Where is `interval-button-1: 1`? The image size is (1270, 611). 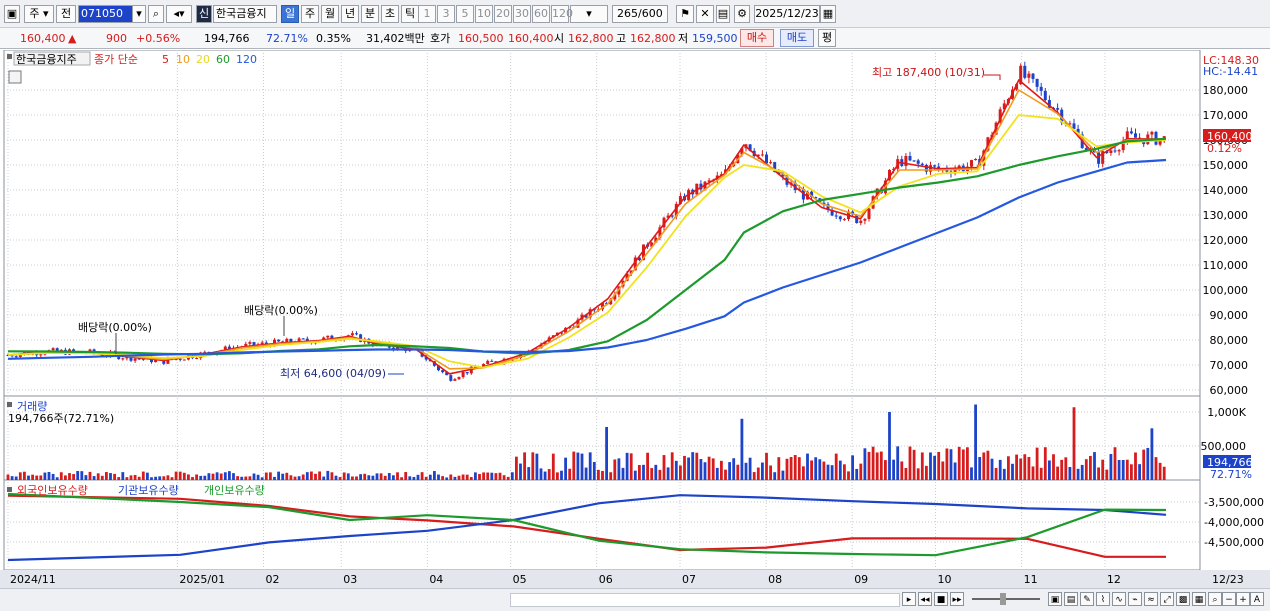 interval-button-1: 1 is located at coordinates (427, 14).